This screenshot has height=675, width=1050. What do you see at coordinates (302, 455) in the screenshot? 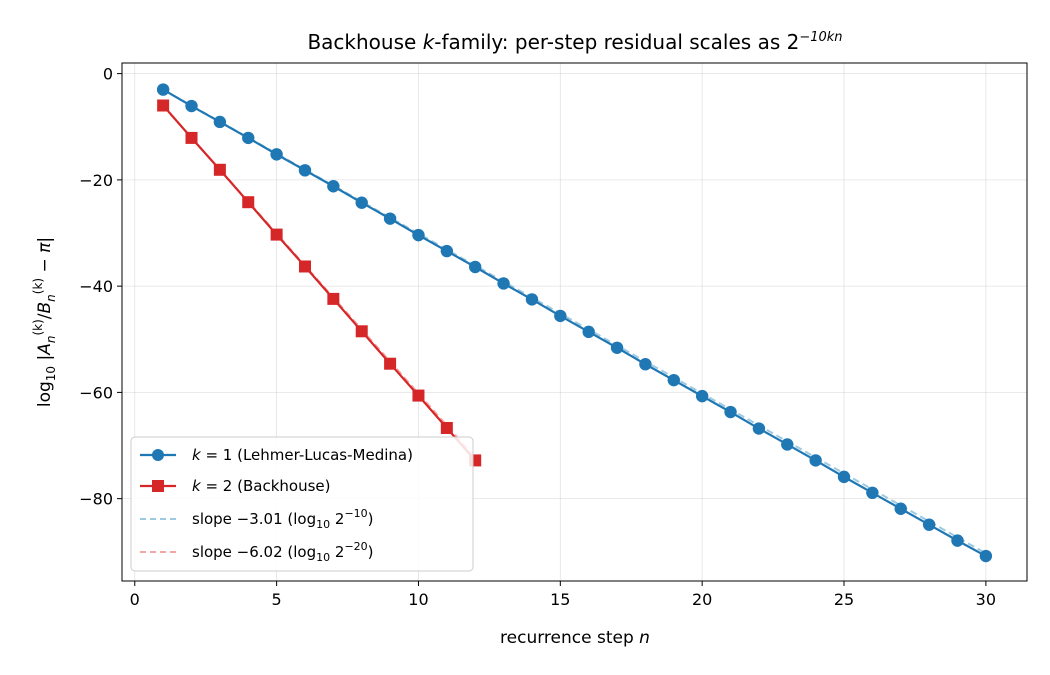
I see `legend-label-k1: k = 1 (Lehmer-Lucas-Medina)` at bounding box center [302, 455].